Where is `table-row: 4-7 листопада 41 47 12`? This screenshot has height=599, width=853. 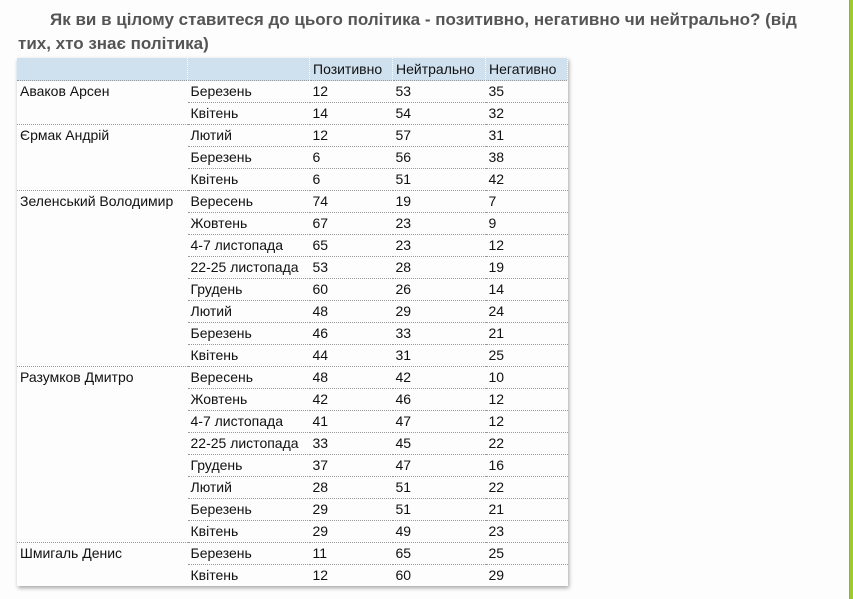 table-row: 4-7 листопада 41 47 12 is located at coordinates (292, 421).